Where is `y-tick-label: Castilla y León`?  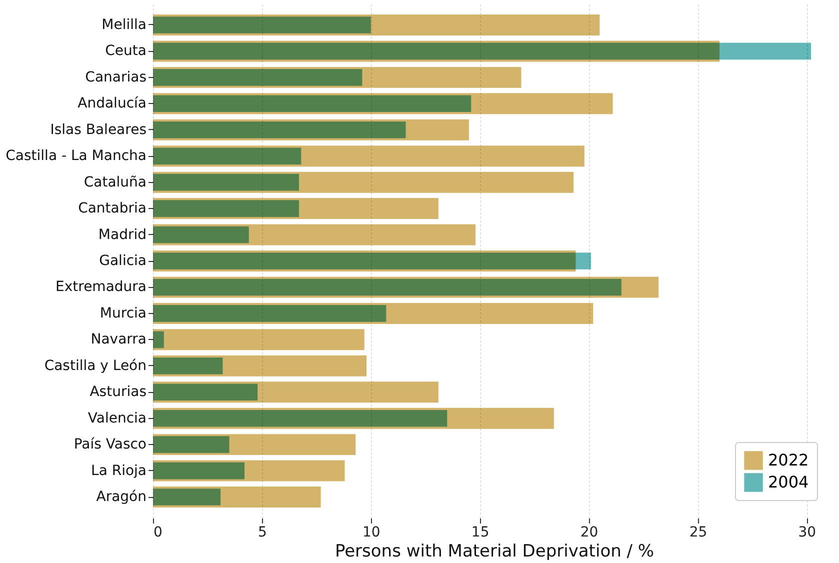 y-tick-label: Castilla y León is located at coordinates (95, 366).